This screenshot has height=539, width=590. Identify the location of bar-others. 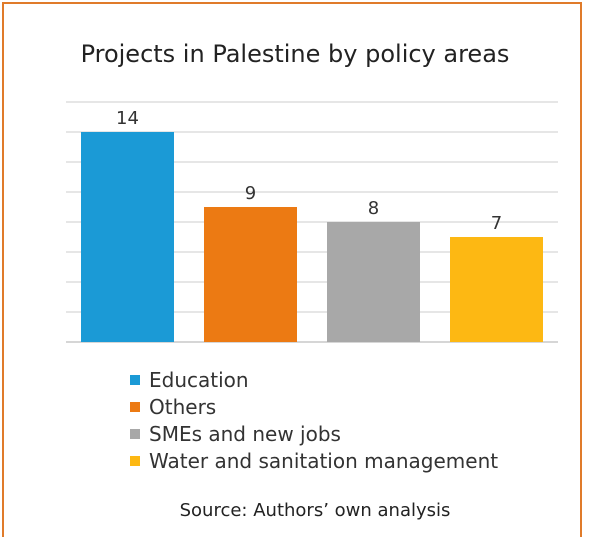
(250, 274).